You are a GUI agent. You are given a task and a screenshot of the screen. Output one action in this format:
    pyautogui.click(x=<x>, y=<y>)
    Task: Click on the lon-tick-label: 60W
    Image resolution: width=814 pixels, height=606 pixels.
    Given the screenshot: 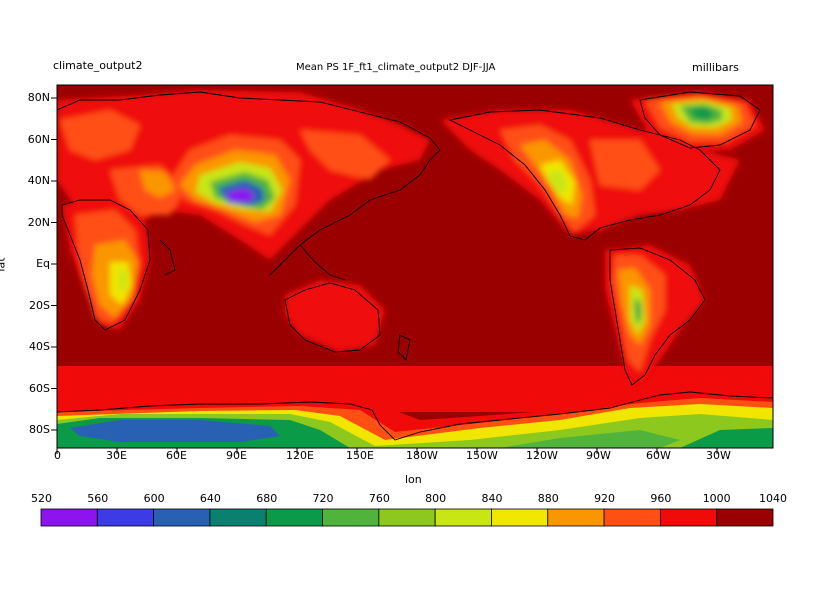 What is the action you would take?
    pyautogui.click(x=658, y=455)
    